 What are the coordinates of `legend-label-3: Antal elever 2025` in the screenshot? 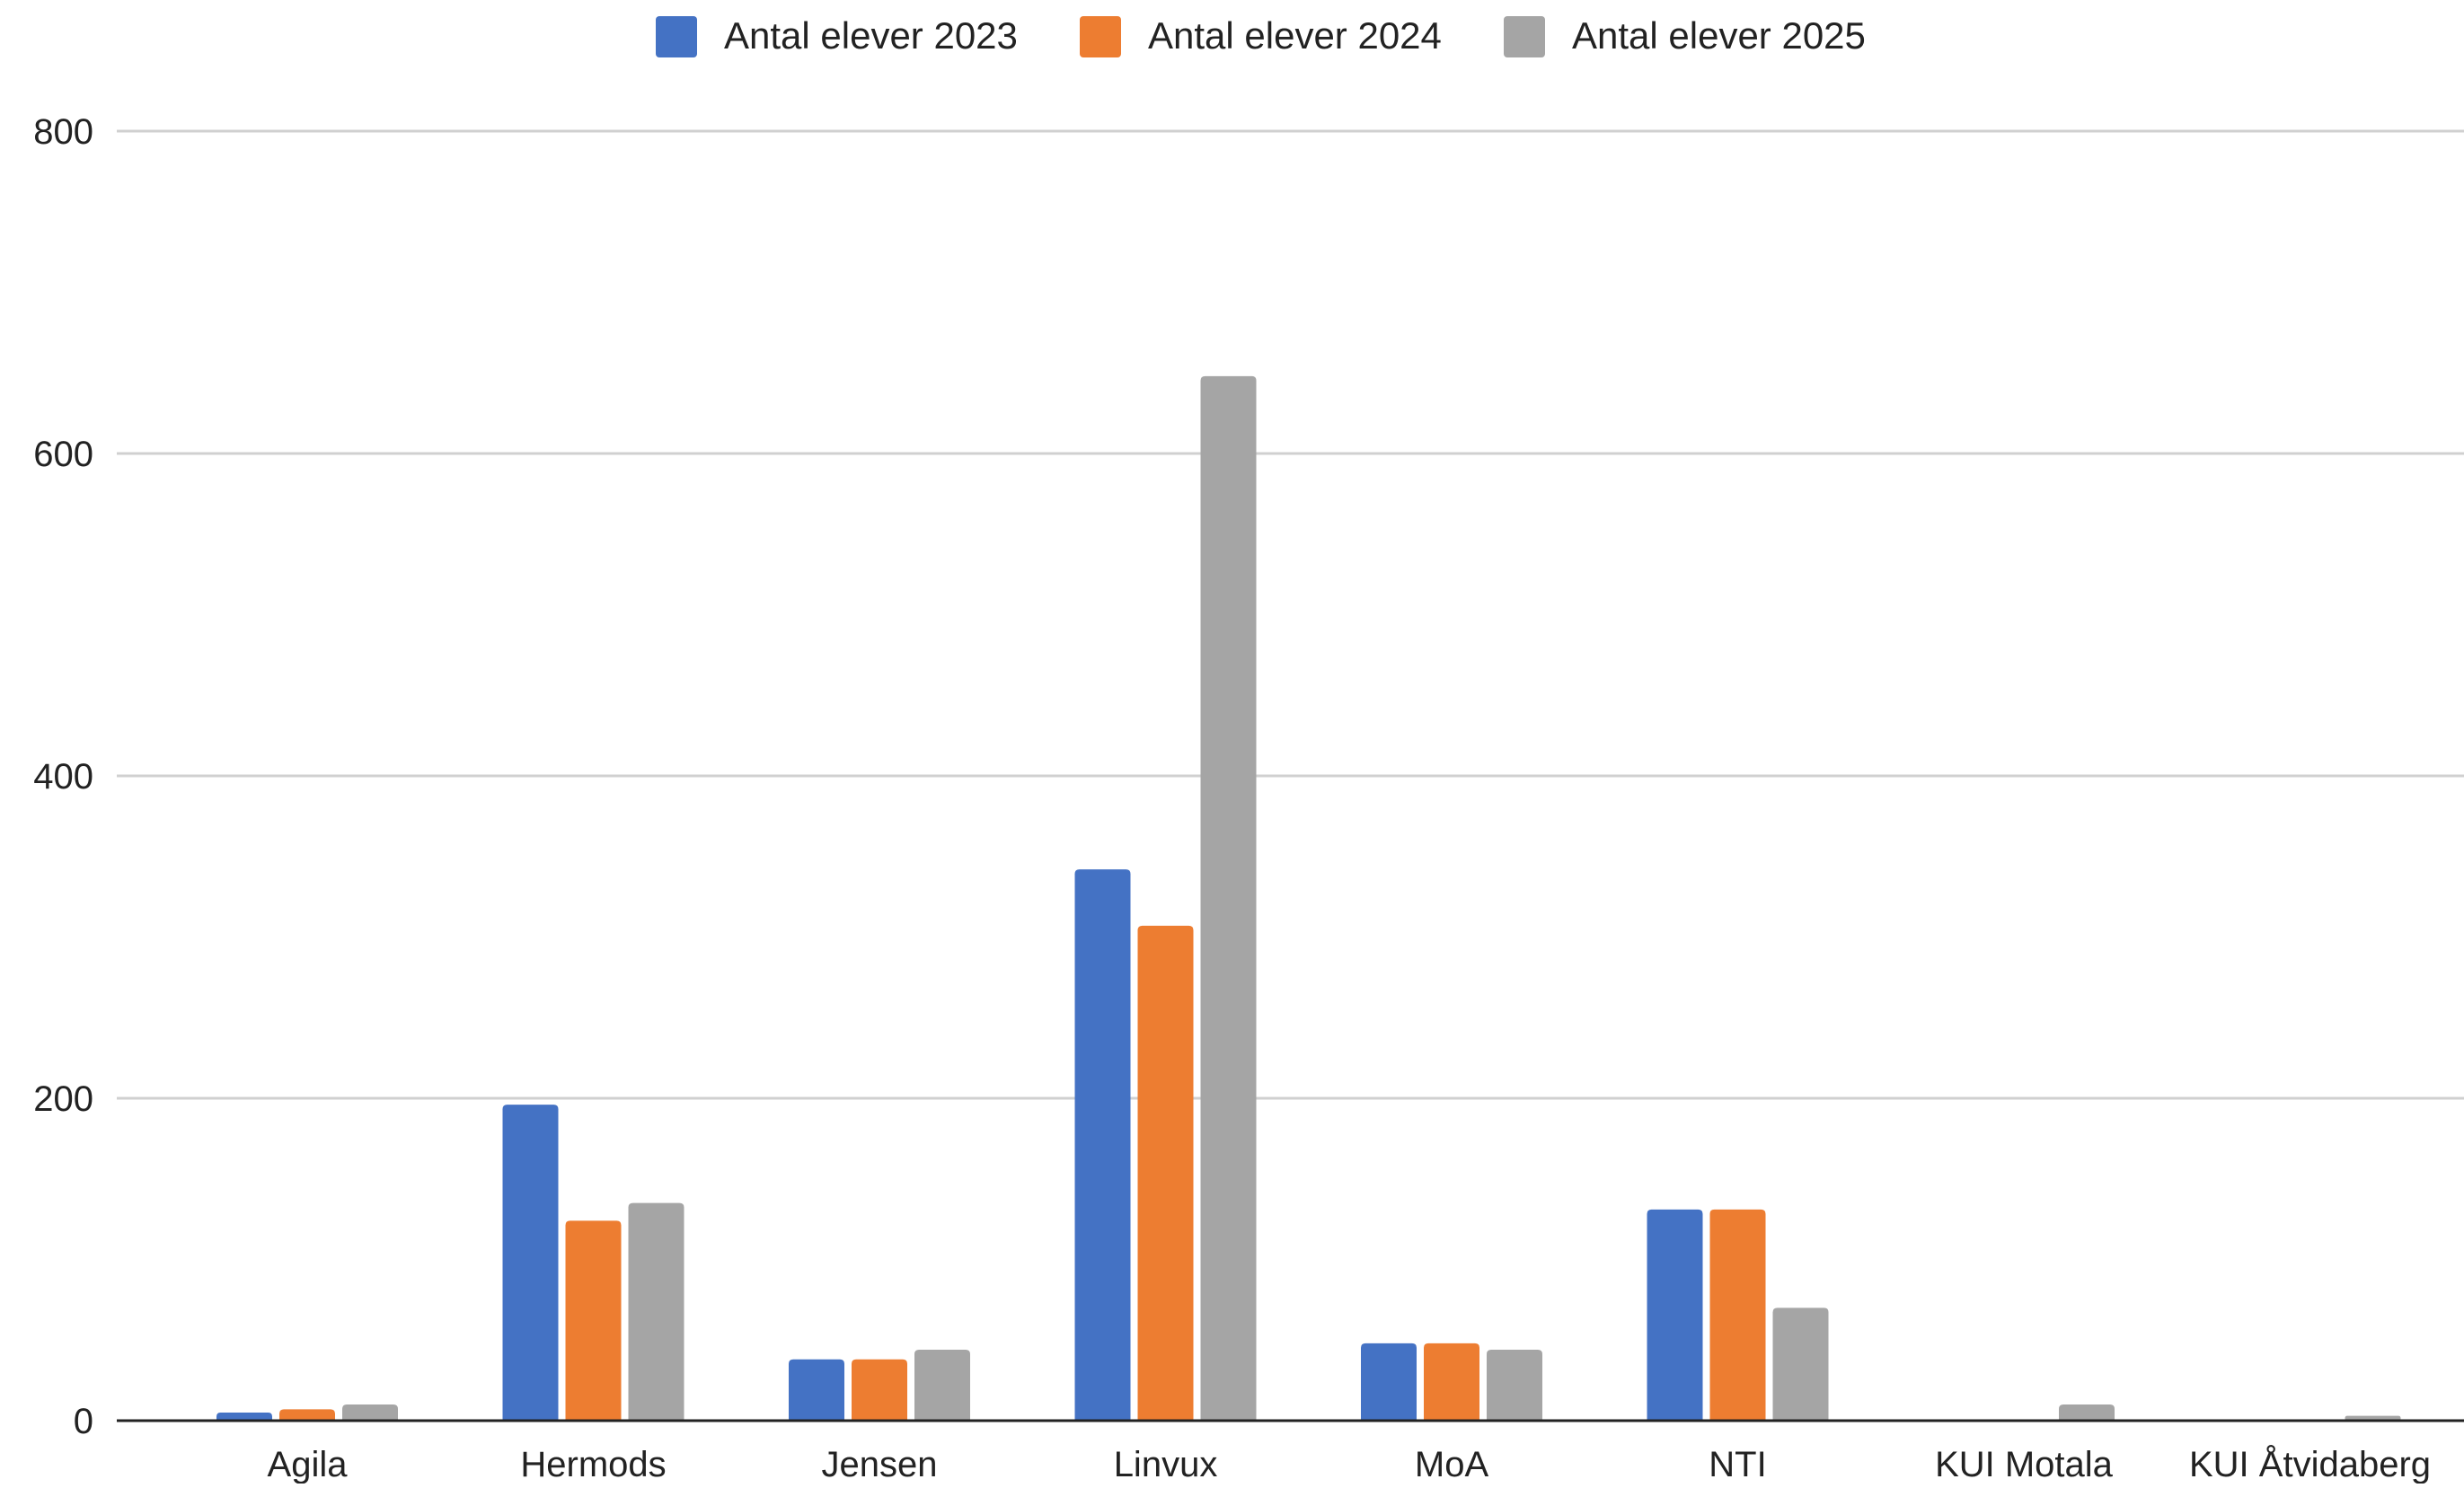 It's located at (1719, 35).